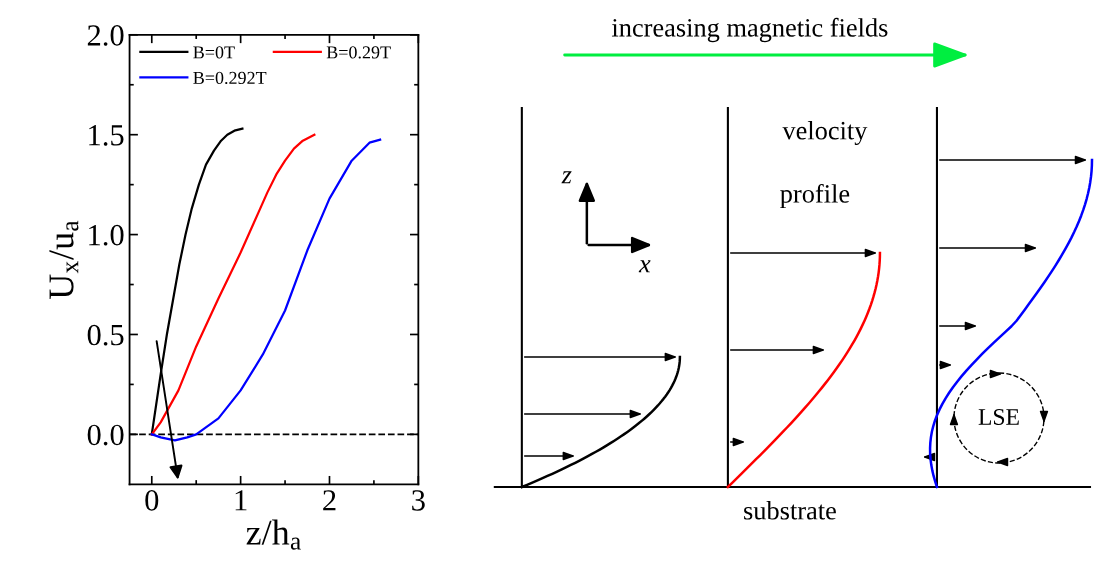 Image resolution: width=1098 pixels, height=580 pixels. I want to click on legend-label: B=0T, so click(214, 52).